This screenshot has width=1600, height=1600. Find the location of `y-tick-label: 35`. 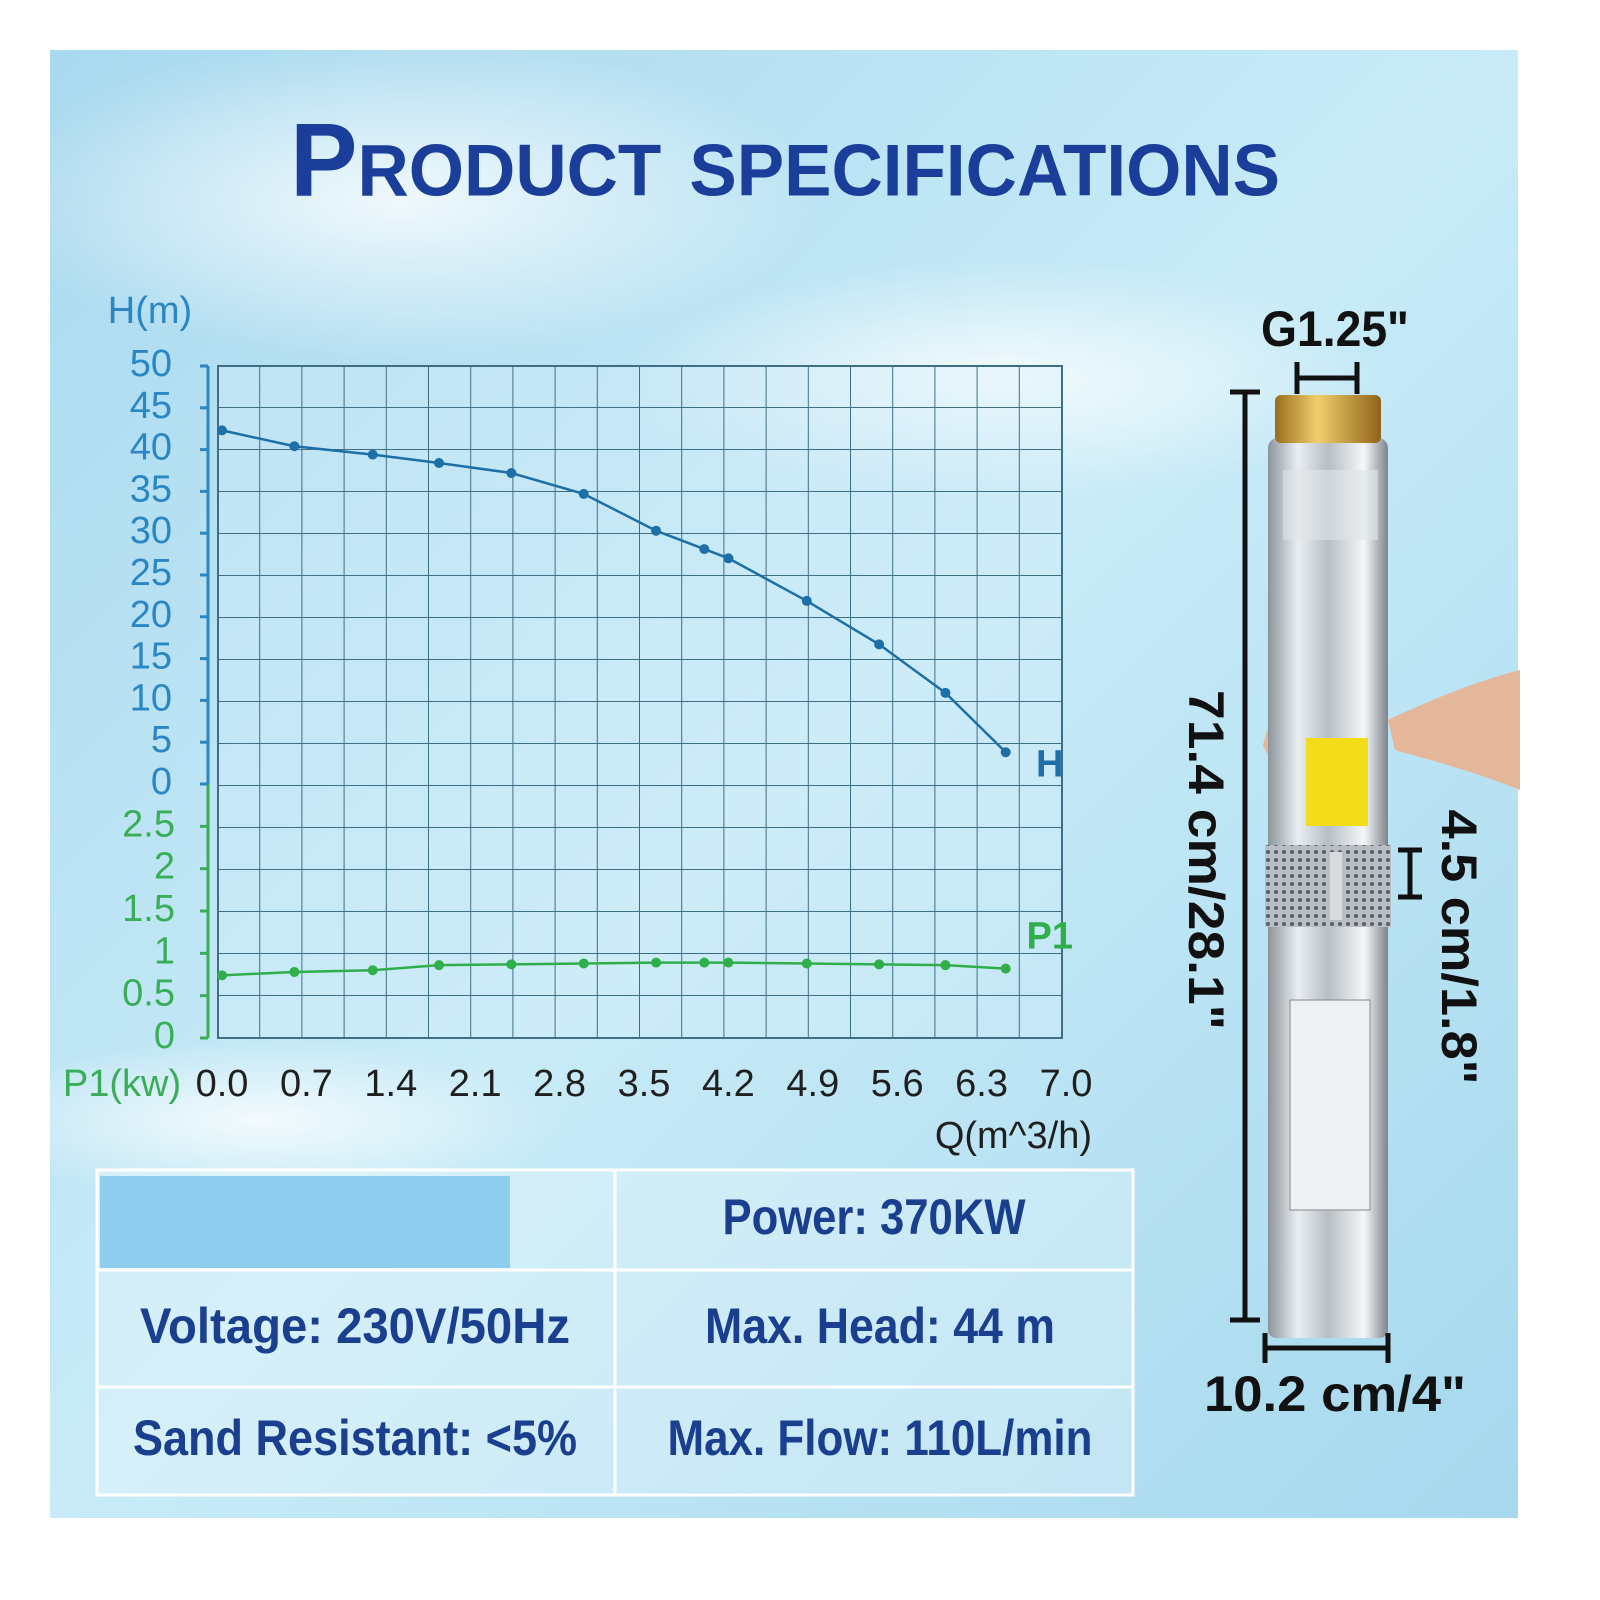

y-tick-label: 35 is located at coordinates (151, 489).